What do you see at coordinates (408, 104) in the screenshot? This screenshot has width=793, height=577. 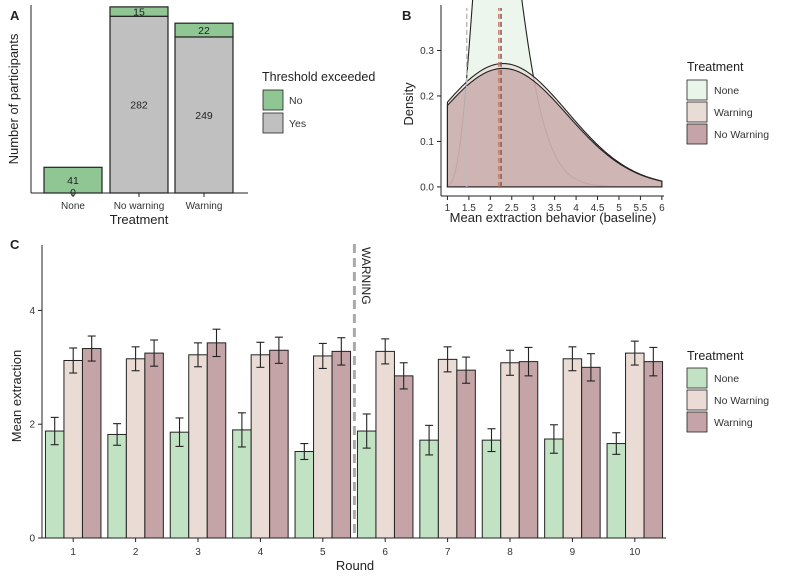 I see `chart-b-y-label: Density` at bounding box center [408, 104].